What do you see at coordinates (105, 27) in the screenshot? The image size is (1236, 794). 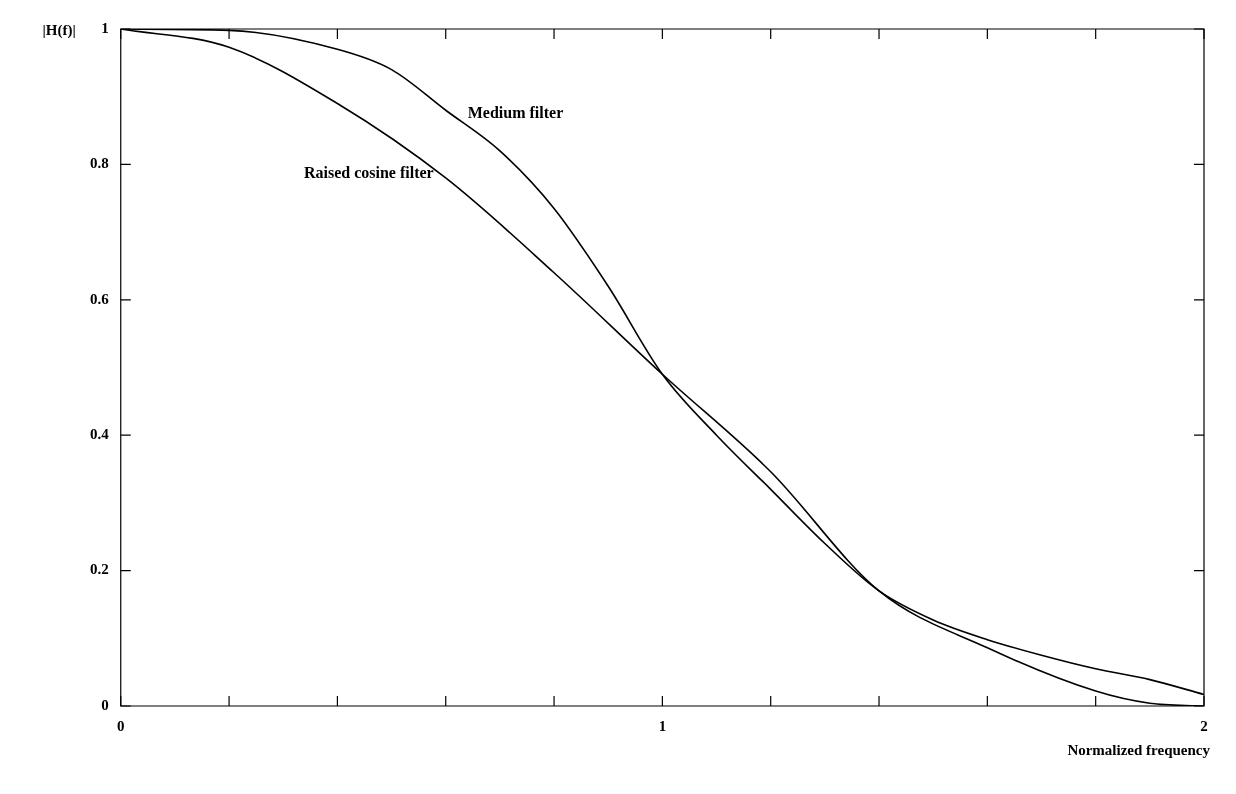 I see `y-tick-label: 1` at bounding box center [105, 27].